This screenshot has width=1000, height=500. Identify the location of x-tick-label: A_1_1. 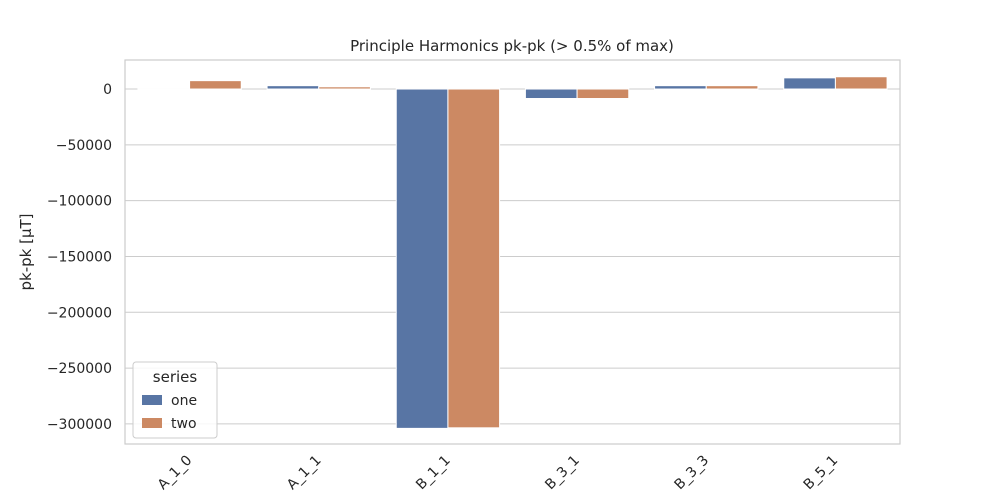
(304, 473).